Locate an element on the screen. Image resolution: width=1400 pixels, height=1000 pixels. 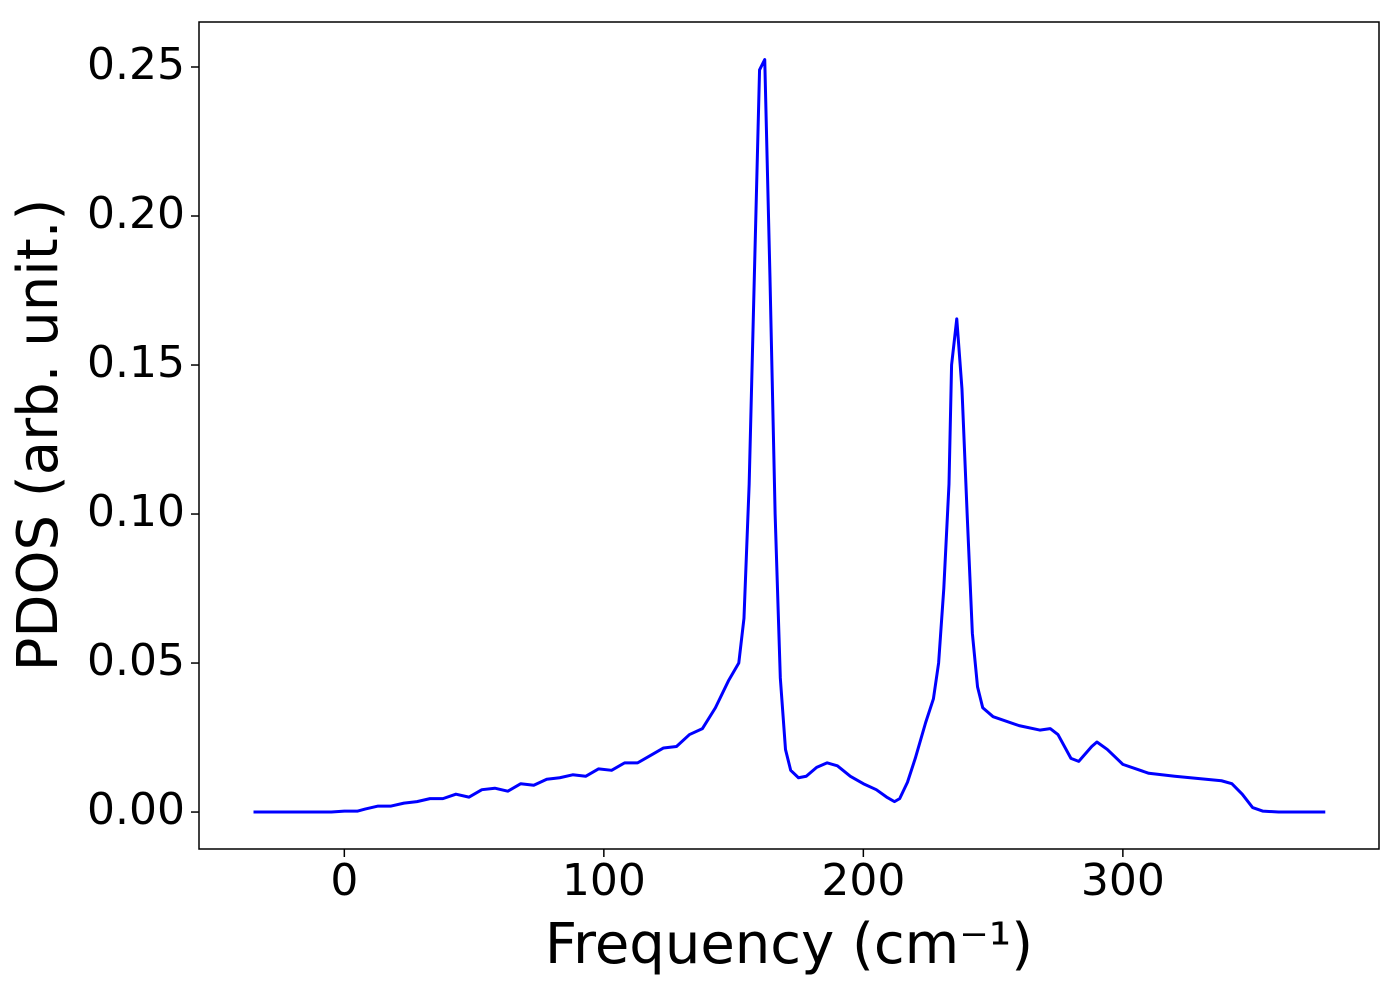
x-tick-label: 100 is located at coordinates (604, 880).